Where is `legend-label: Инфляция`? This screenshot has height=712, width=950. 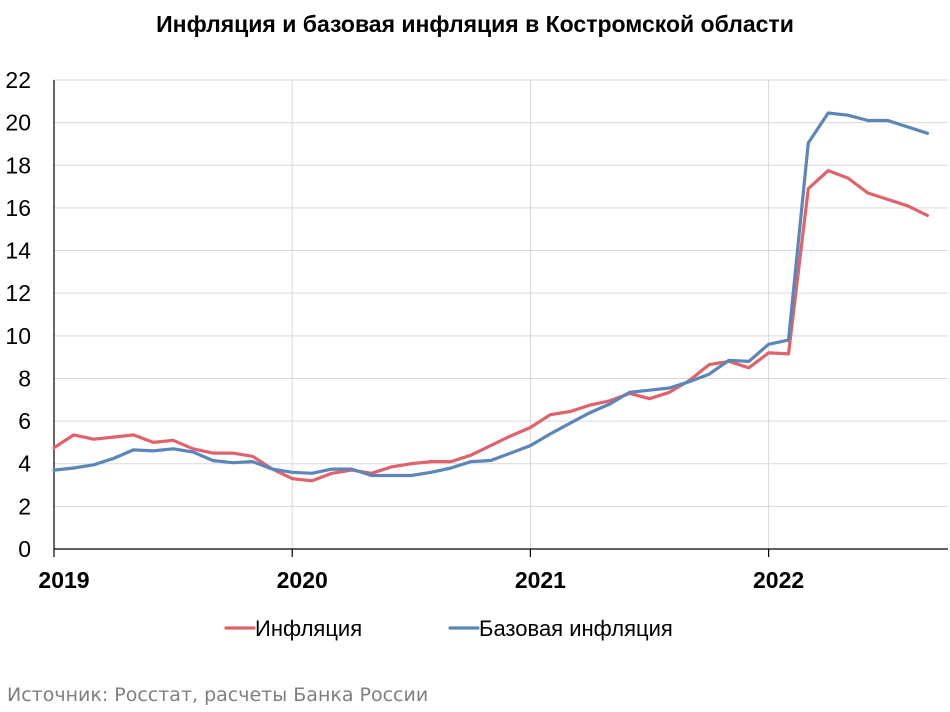
legend-label: Инфляция is located at coordinates (308, 628).